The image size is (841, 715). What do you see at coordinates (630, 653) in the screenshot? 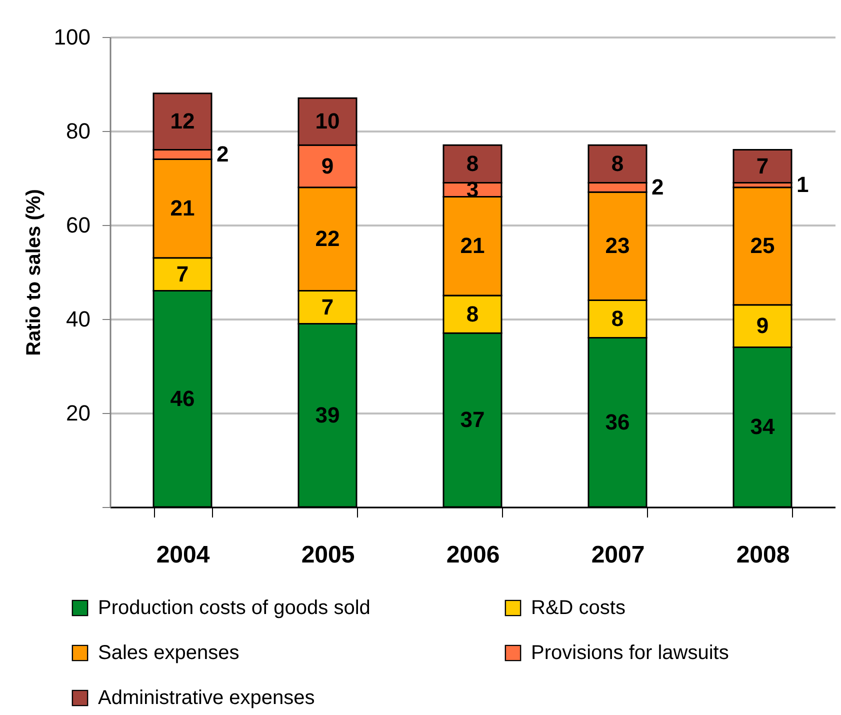
I see `legend-label: Provisions for lawsuits` at bounding box center [630, 653].